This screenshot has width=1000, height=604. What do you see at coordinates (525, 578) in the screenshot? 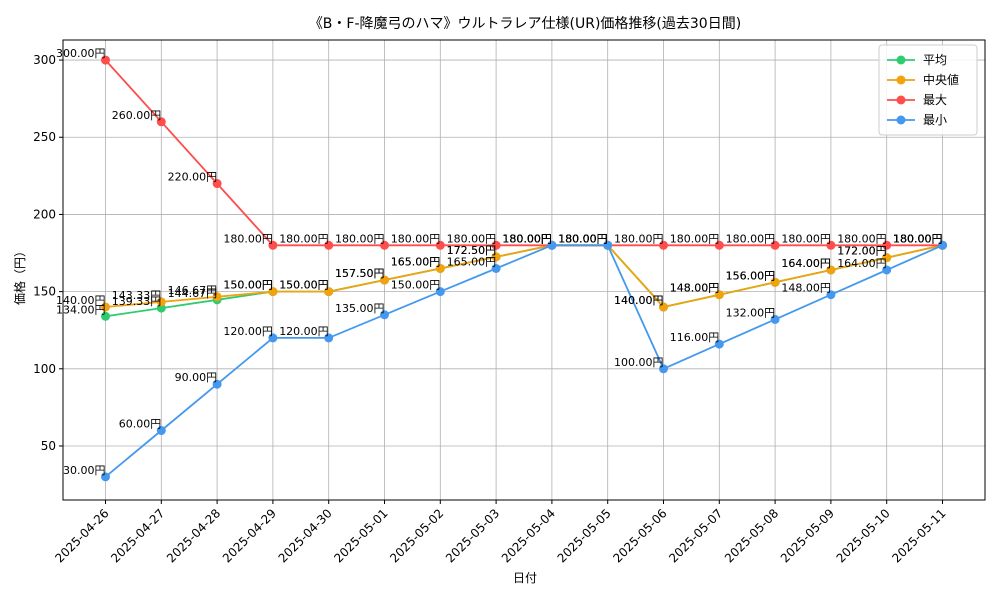
I see `x-axis-title: 日付` at bounding box center [525, 578].